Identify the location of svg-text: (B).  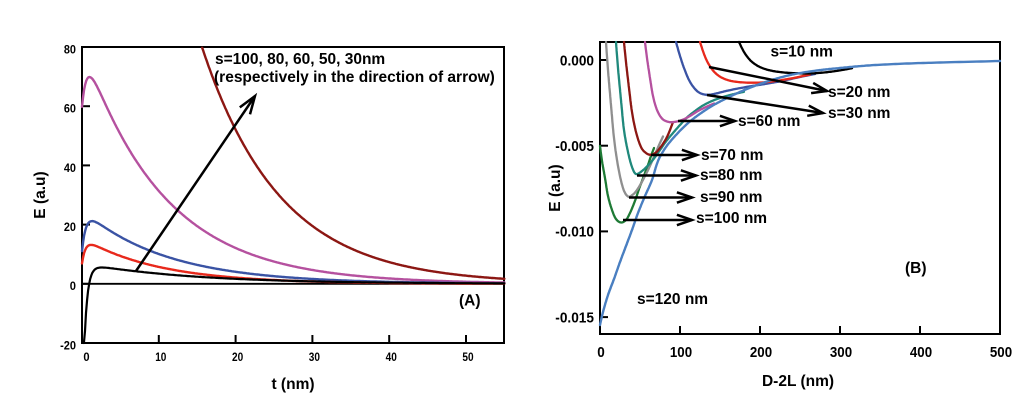
(916, 268).